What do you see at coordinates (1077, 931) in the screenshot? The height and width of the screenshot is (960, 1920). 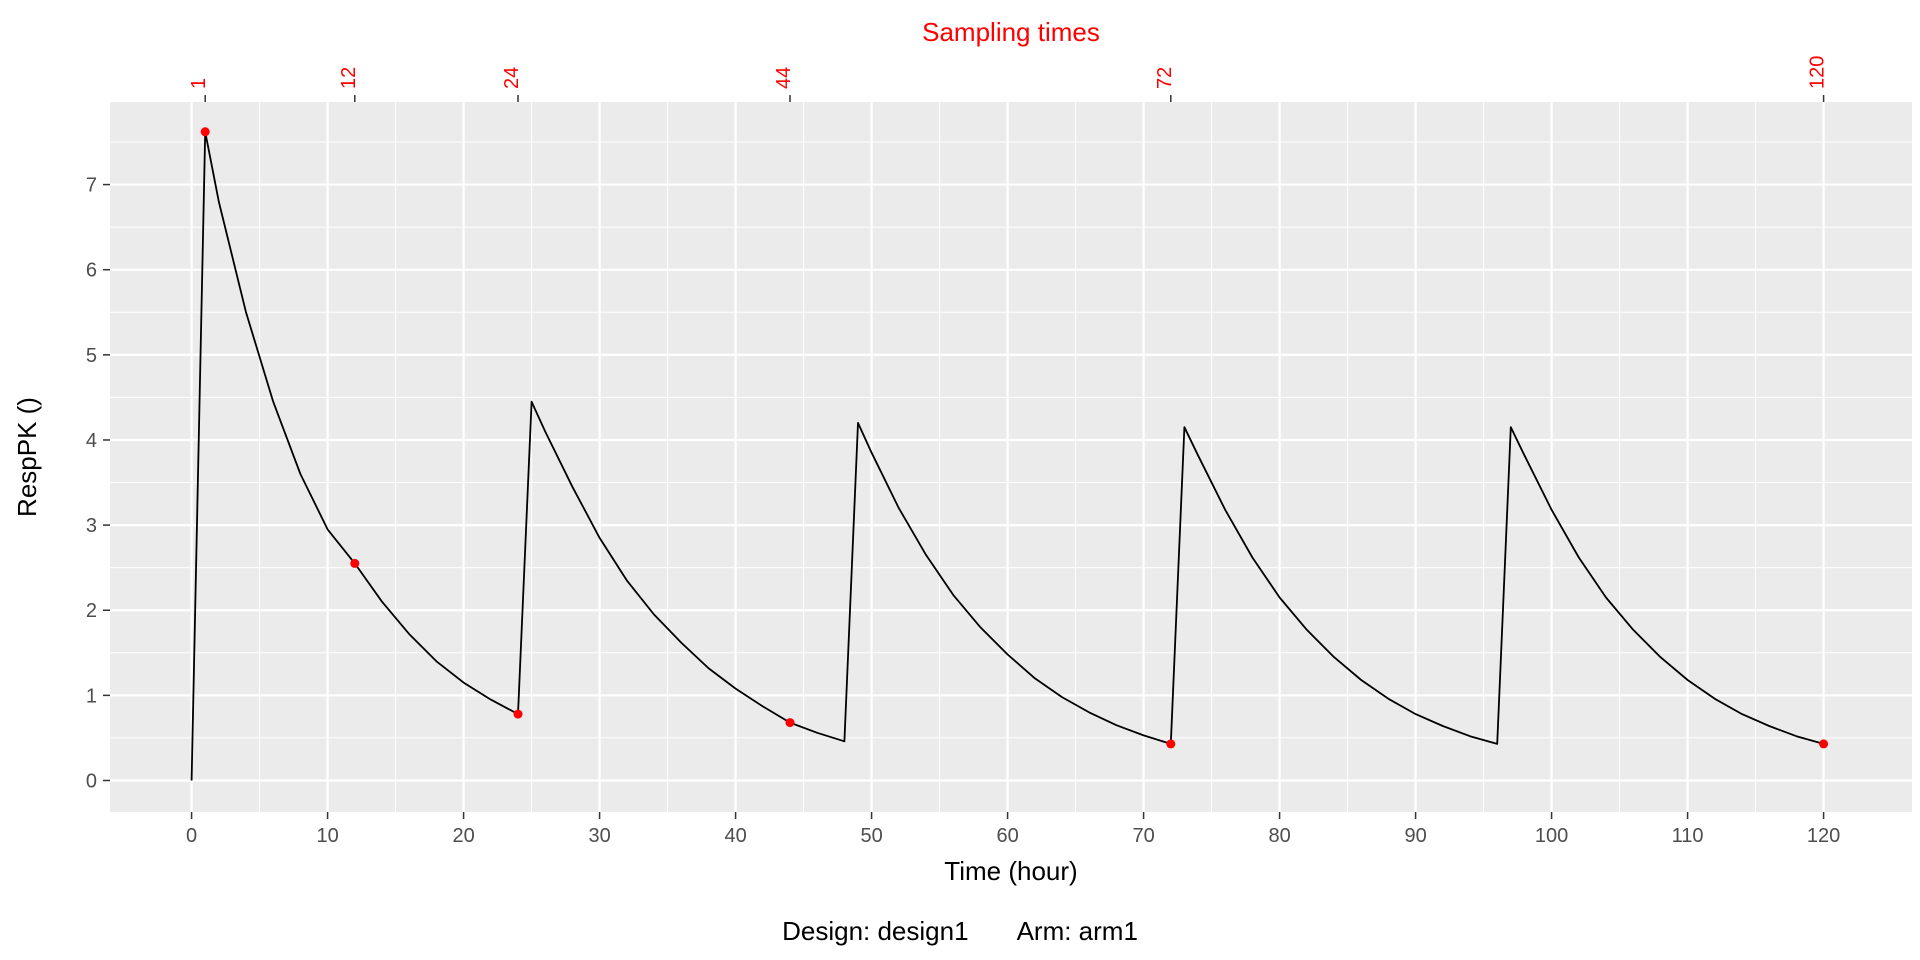 I see `arm-label: Arm: arm1` at bounding box center [1077, 931].